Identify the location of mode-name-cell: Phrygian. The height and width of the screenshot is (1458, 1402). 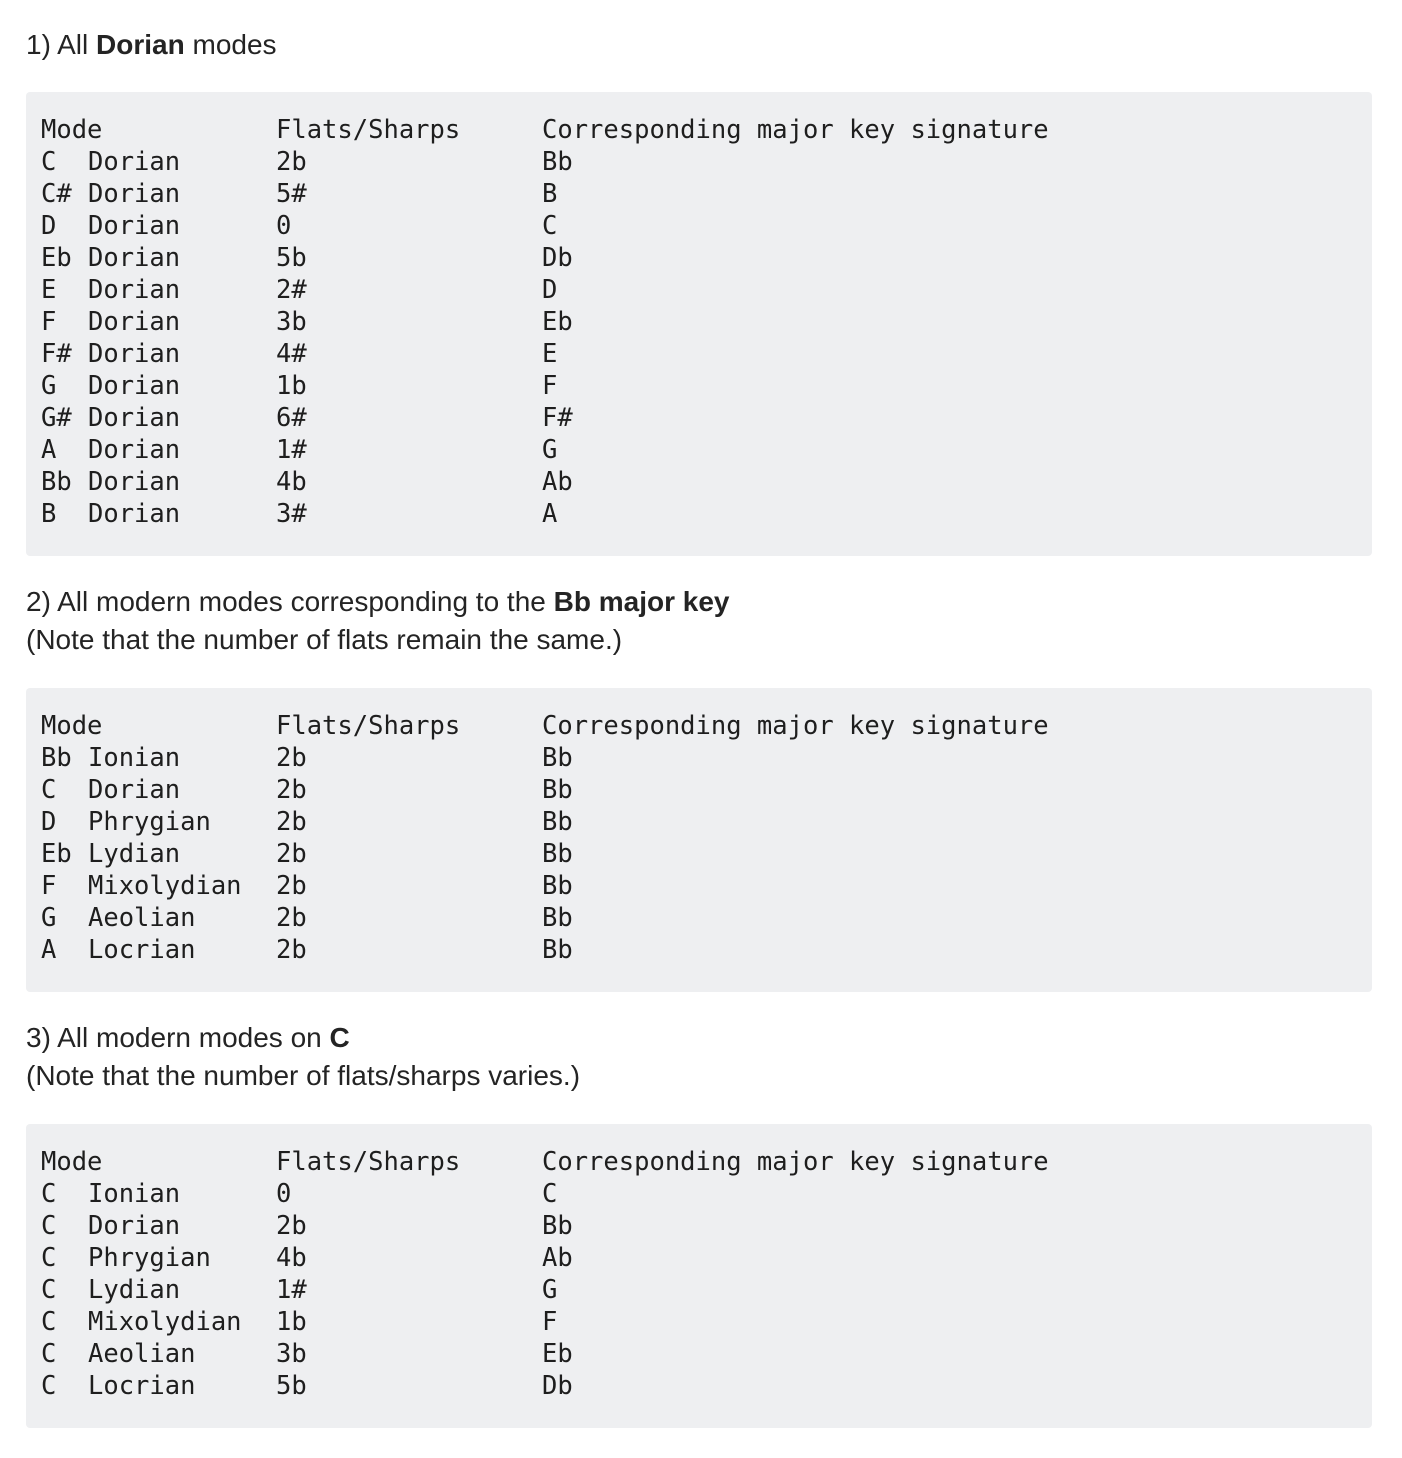
(149, 822).